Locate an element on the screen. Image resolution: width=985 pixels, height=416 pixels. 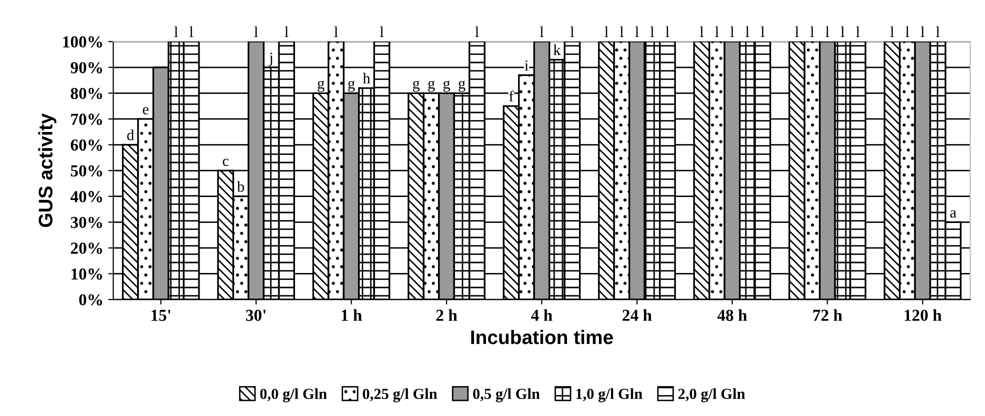
x-tick-label: 2 h is located at coordinates (447, 315).